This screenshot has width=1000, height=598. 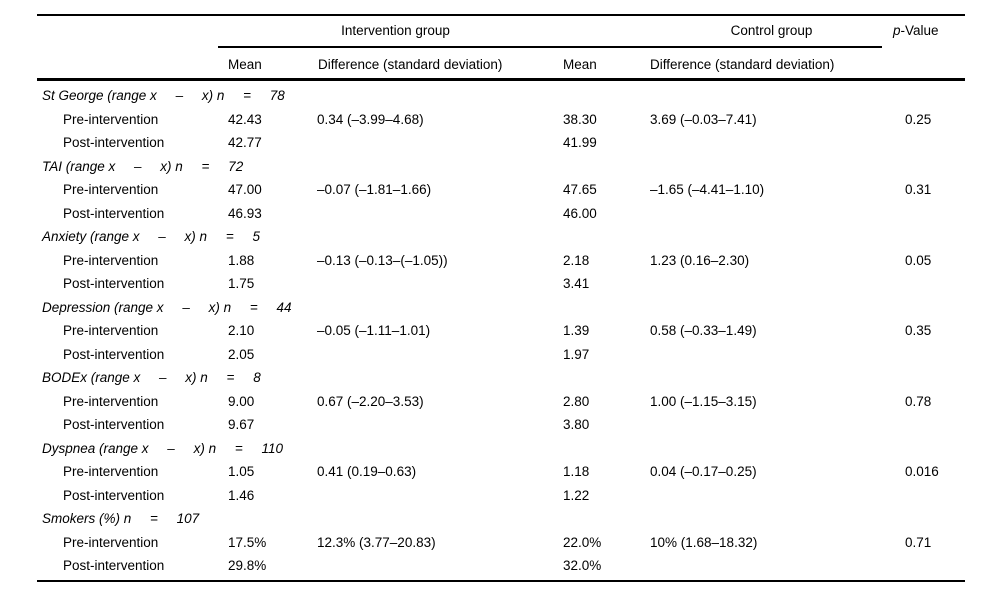 I want to click on section-label-smokers: Smokers (%) n = 107, so click(x=121, y=519).